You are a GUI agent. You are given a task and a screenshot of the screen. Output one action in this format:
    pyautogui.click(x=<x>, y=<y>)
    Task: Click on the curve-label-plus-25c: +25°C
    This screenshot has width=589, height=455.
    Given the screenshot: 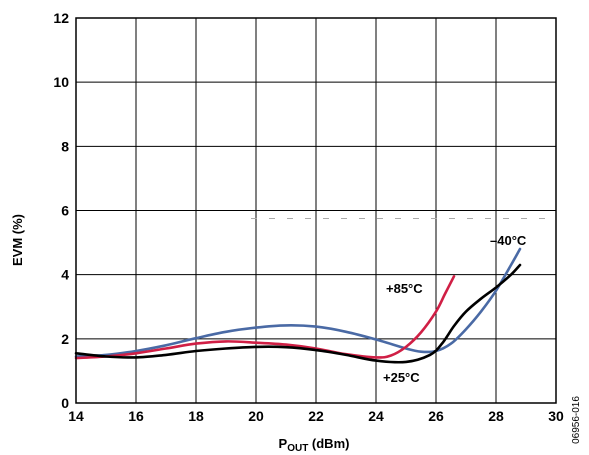 What is the action you would take?
    pyautogui.click(x=401, y=377)
    